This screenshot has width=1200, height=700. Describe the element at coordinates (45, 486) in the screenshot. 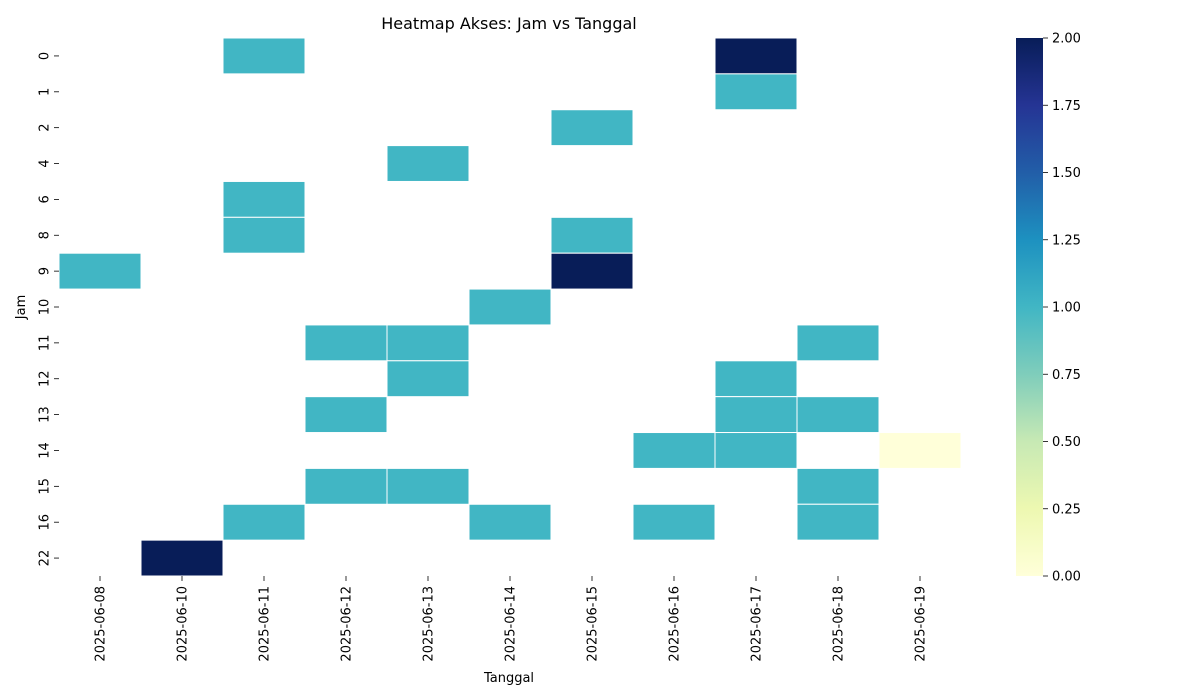

I see `y-tick-label: 15` at that location.